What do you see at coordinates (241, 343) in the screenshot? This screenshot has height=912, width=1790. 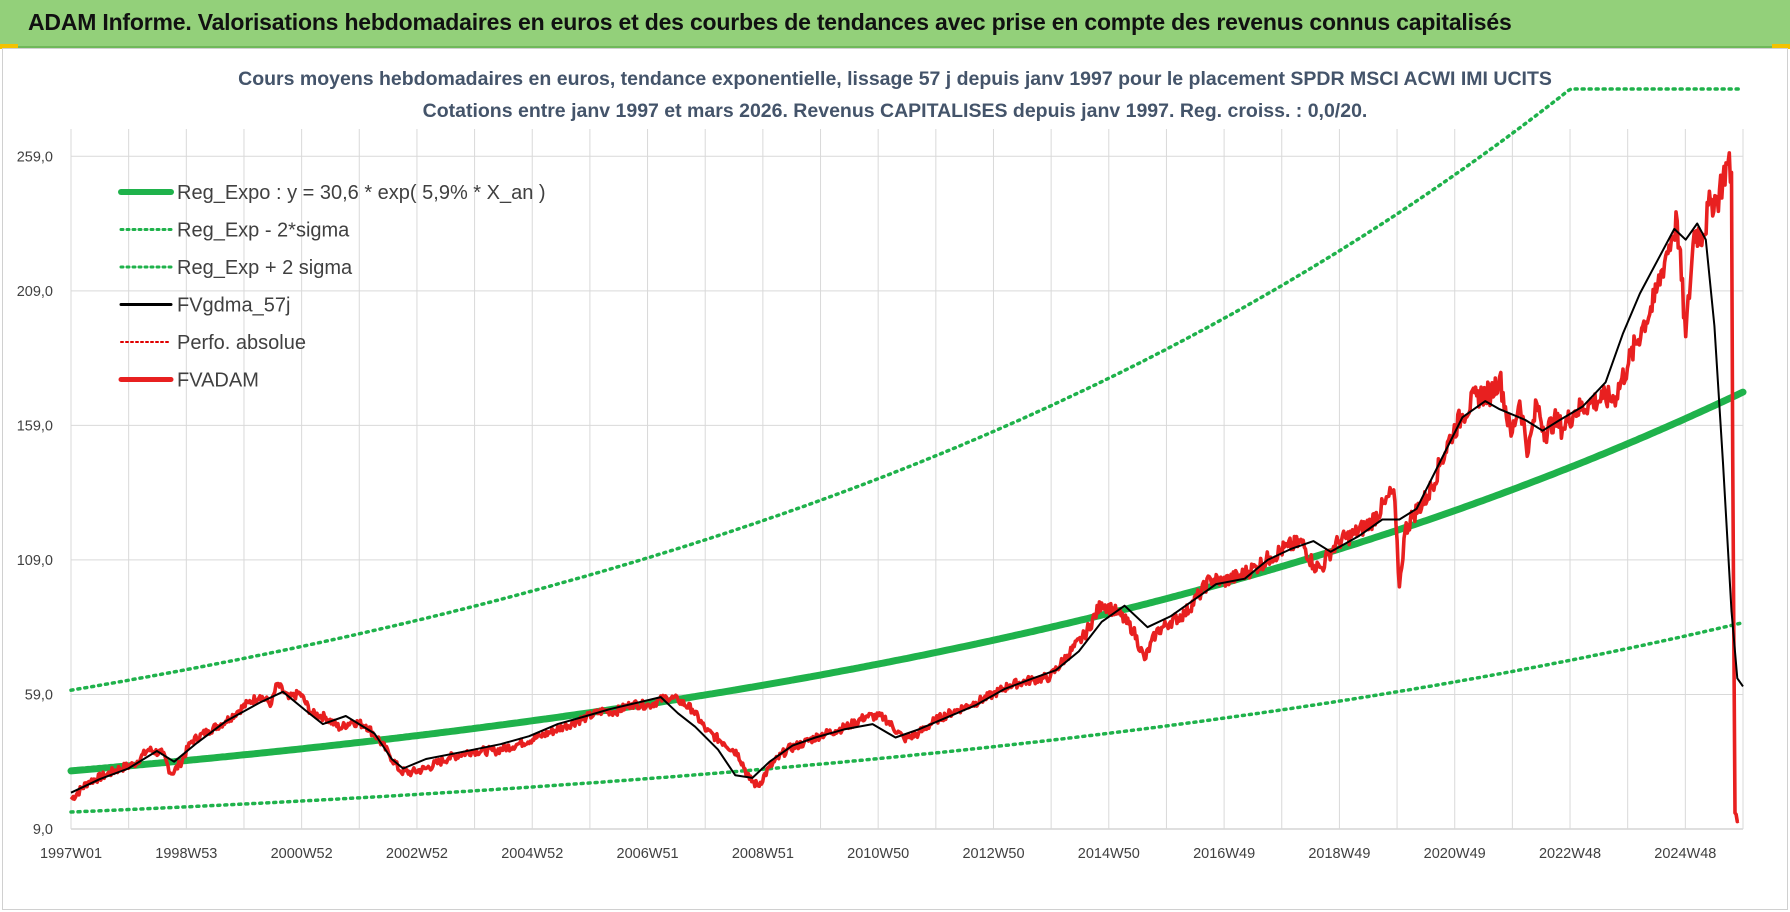 I see `legend-label: Perfo. absolue` at bounding box center [241, 343].